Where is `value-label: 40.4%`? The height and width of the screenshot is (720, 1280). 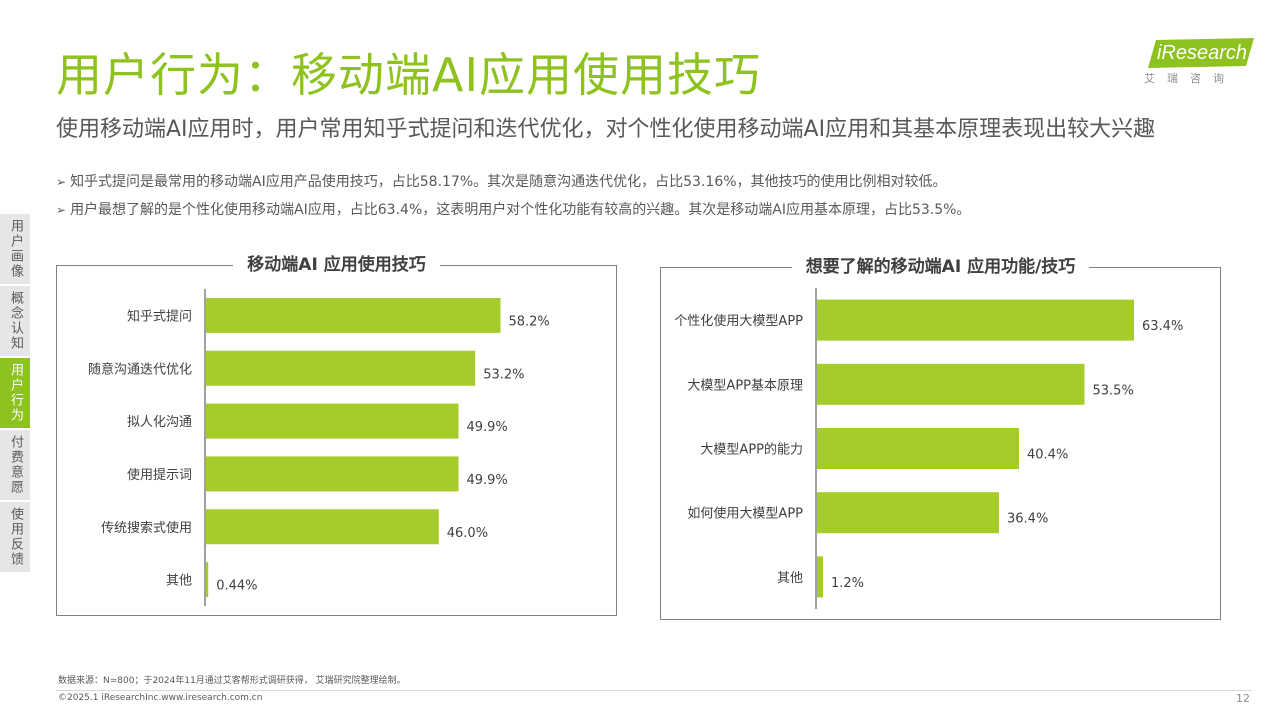
value-label: 40.4% is located at coordinates (1047, 455).